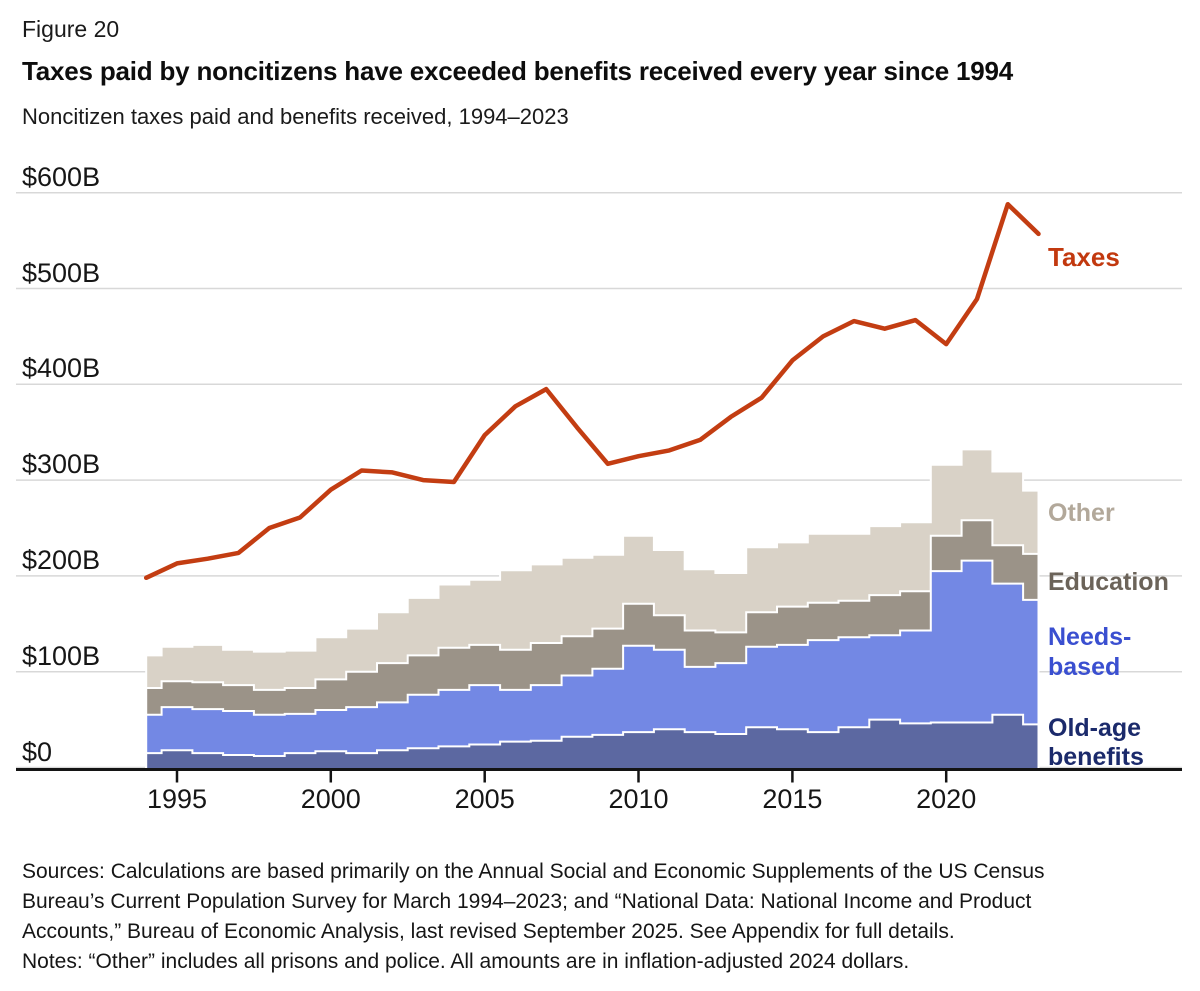 This screenshot has height=991, width=1200. I want to click on x-tick-label-2010: 2010, so click(638, 799).